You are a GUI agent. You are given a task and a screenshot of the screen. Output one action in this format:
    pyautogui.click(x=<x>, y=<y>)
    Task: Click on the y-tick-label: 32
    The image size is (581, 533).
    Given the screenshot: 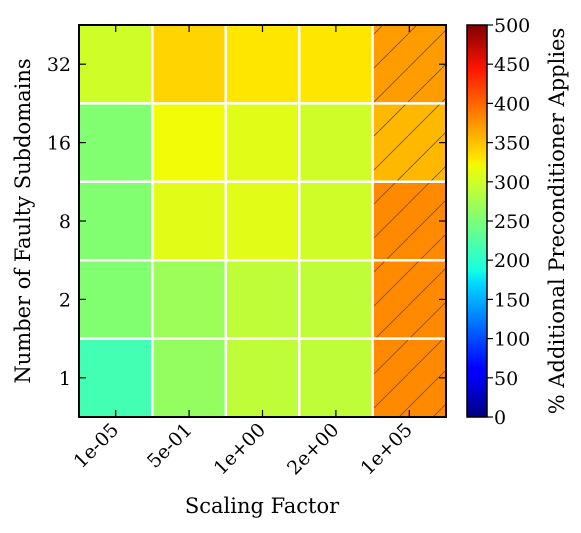 What is the action you would take?
    pyautogui.click(x=59, y=65)
    